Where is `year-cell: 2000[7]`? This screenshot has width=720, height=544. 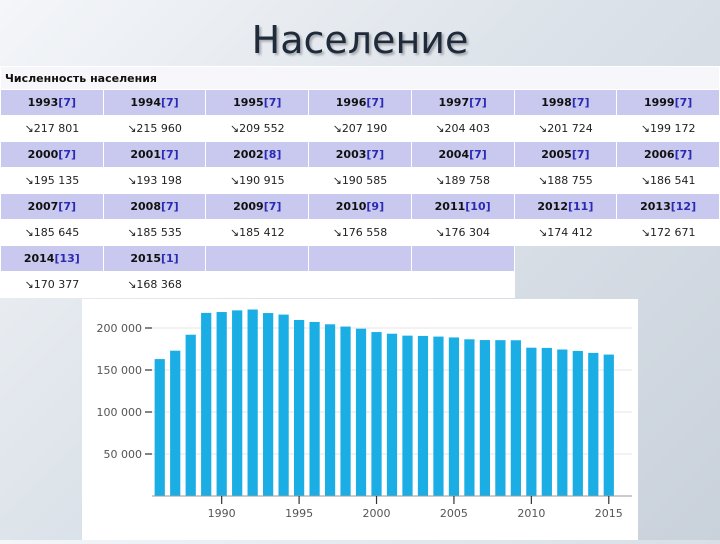 year-cell: 2000[7] is located at coordinates (52, 154).